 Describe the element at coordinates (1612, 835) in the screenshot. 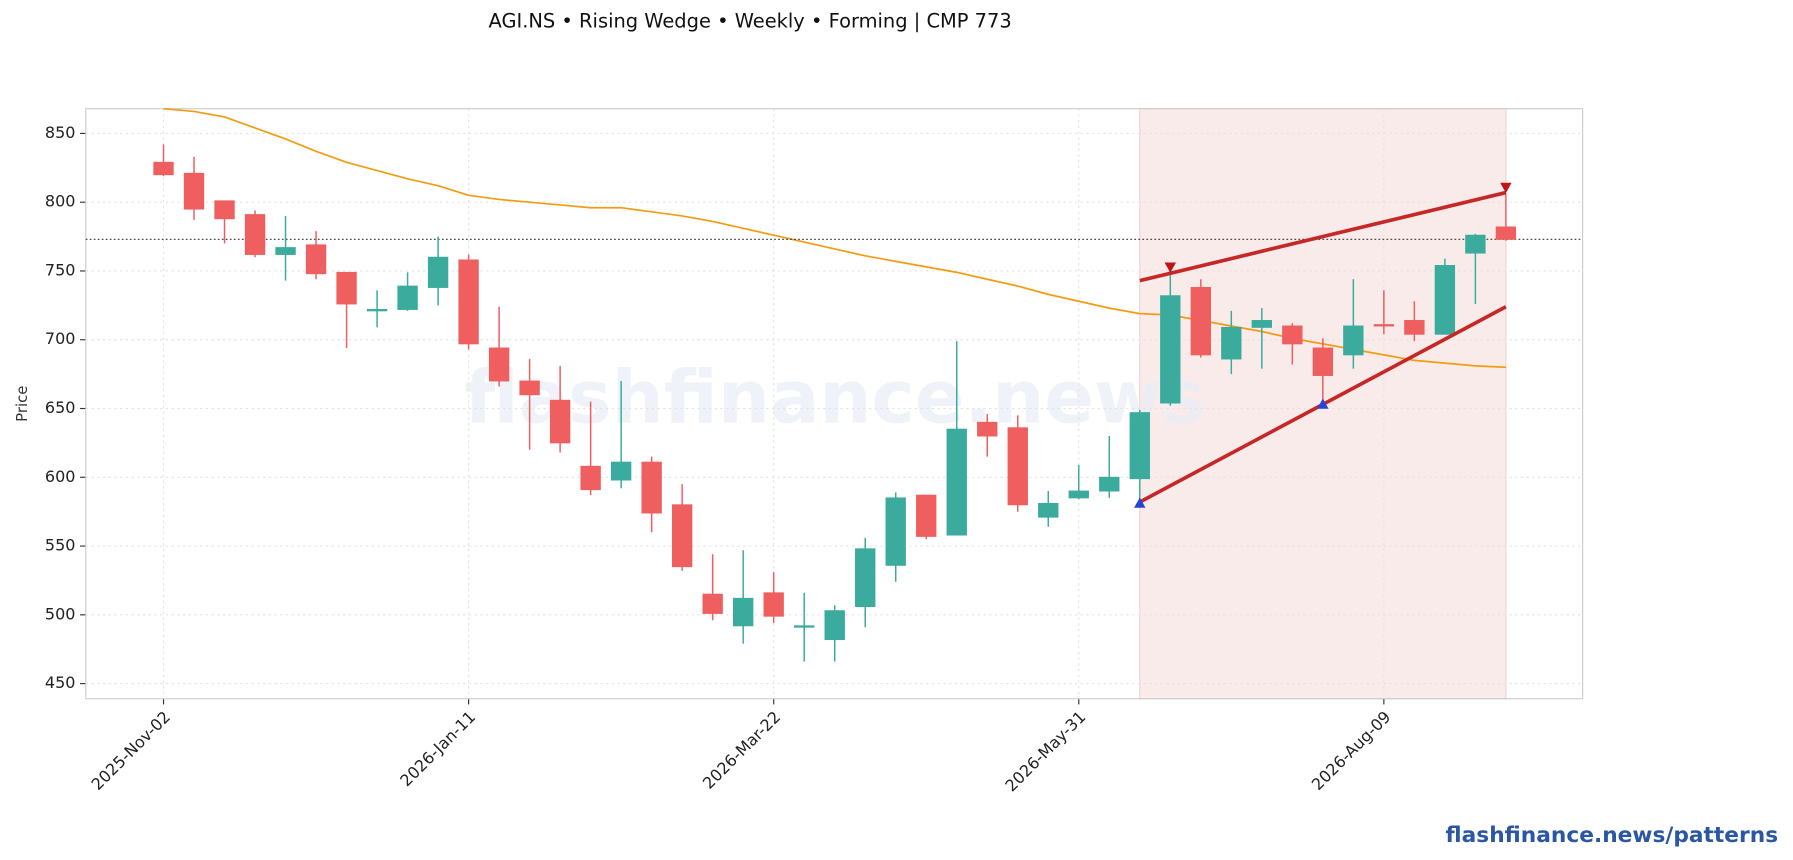

I see `footer-link: flashfinance.news/patterns` at that location.